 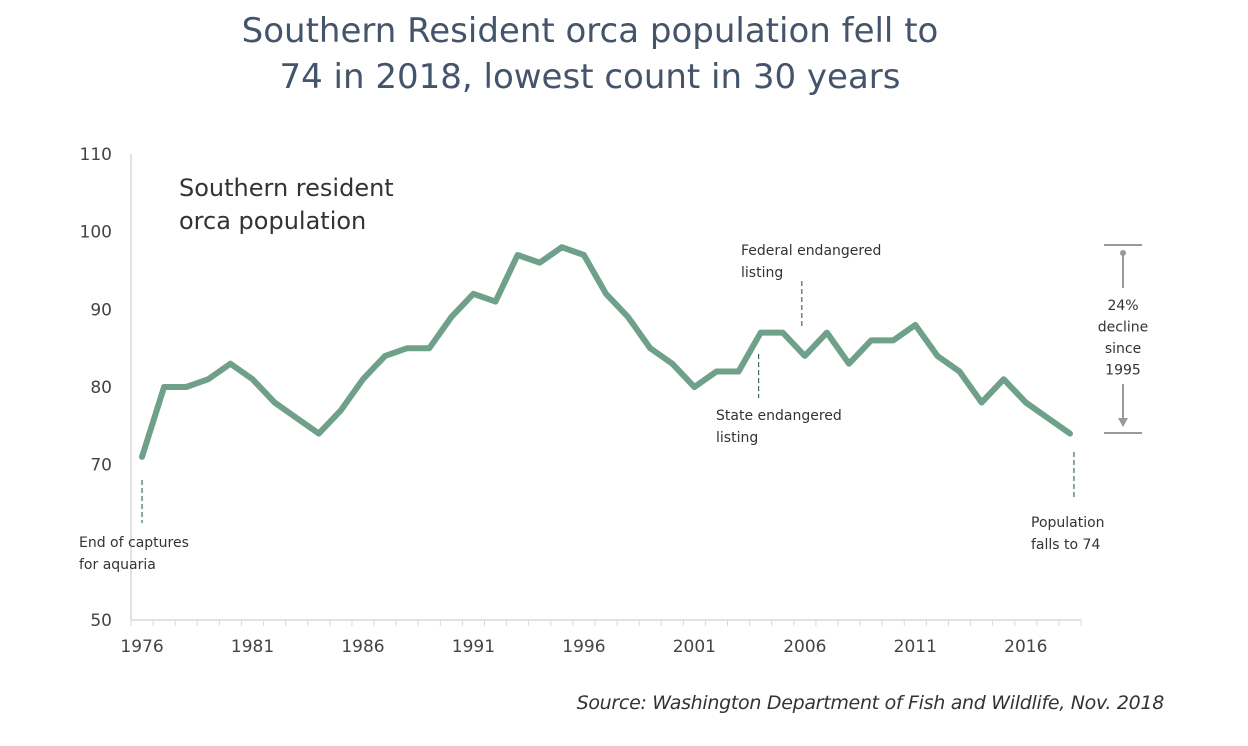 What do you see at coordinates (141, 647) in the screenshot?
I see `x-tick-label: 1976` at bounding box center [141, 647].